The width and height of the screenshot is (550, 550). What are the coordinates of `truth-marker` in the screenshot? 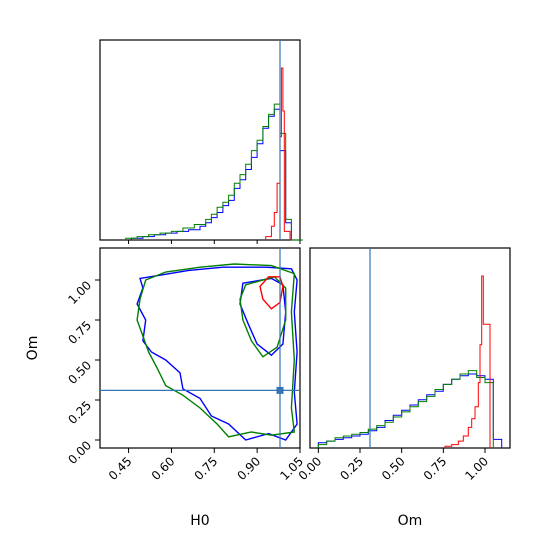 It's located at (280, 390).